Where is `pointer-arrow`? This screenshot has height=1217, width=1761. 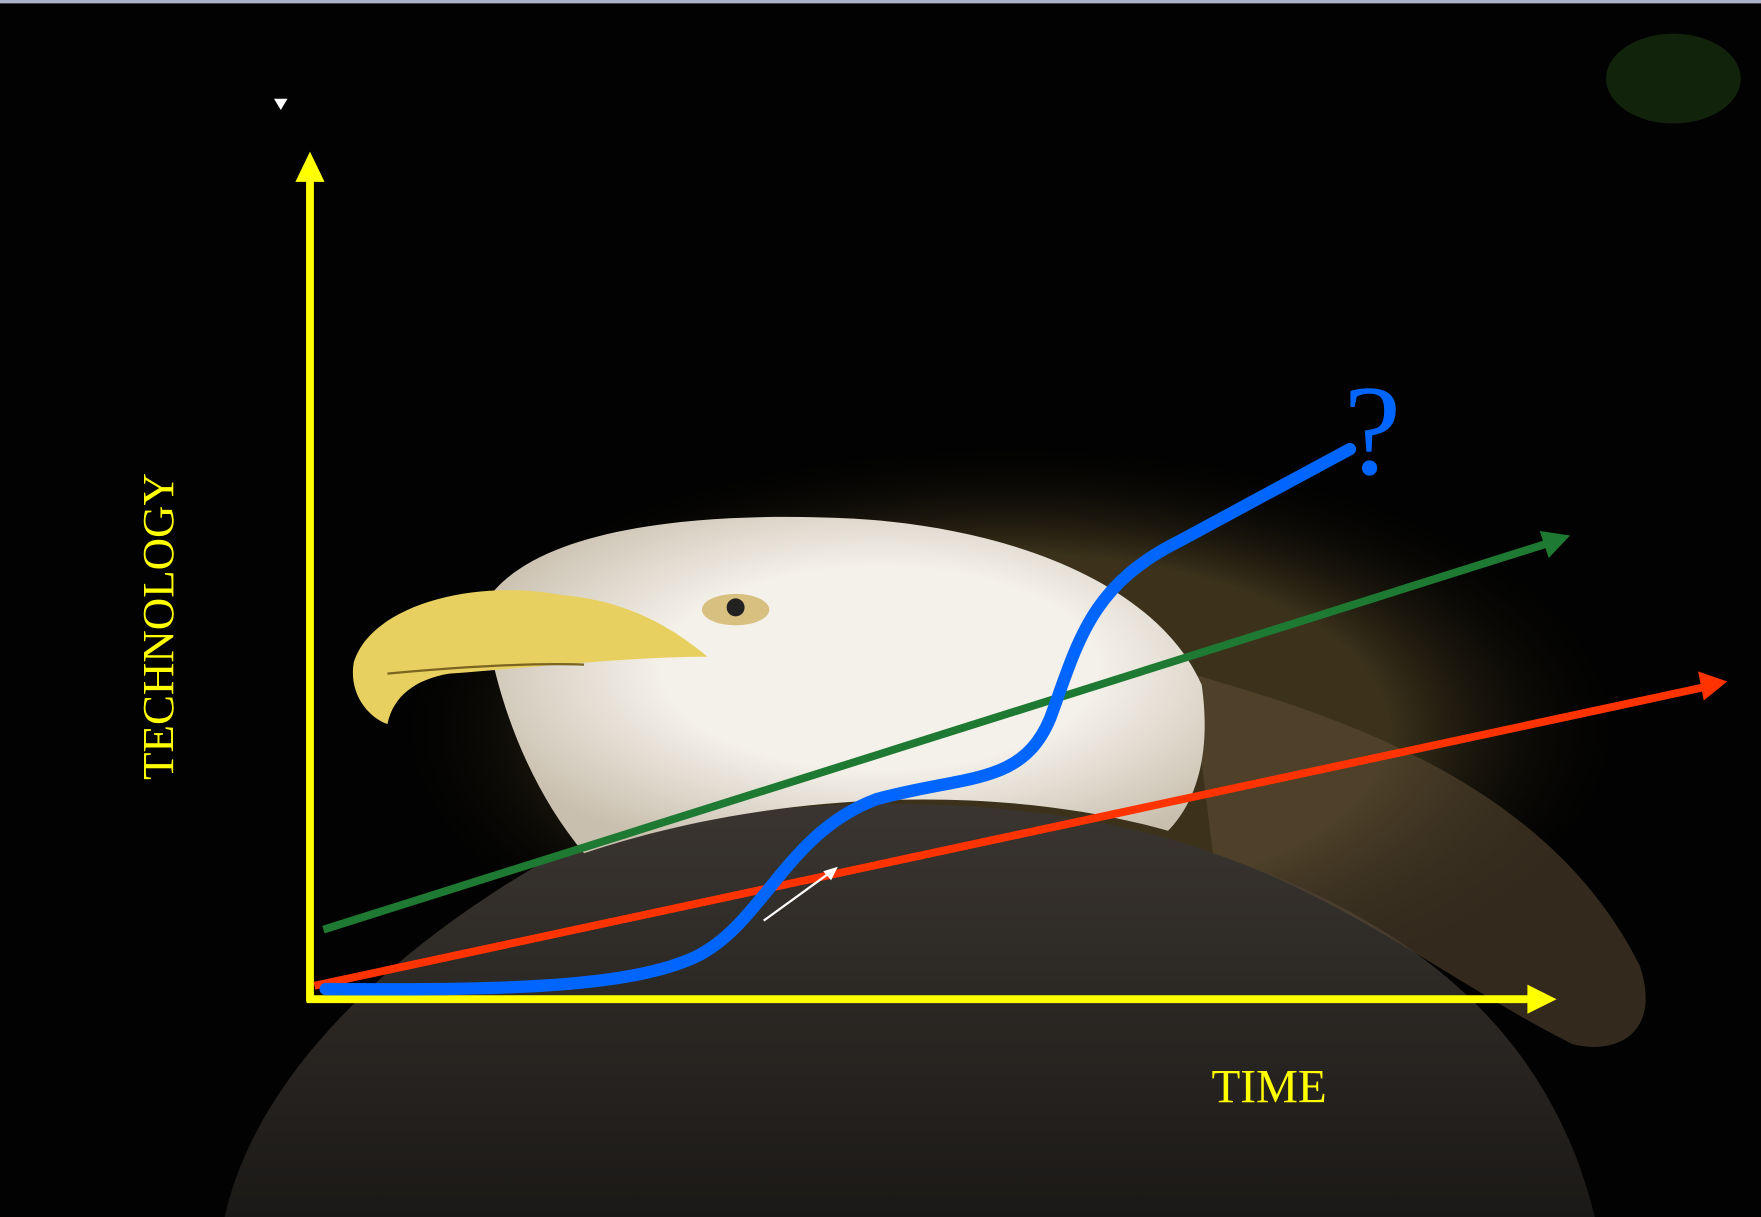 pointer-arrow is located at coordinates (796, 897).